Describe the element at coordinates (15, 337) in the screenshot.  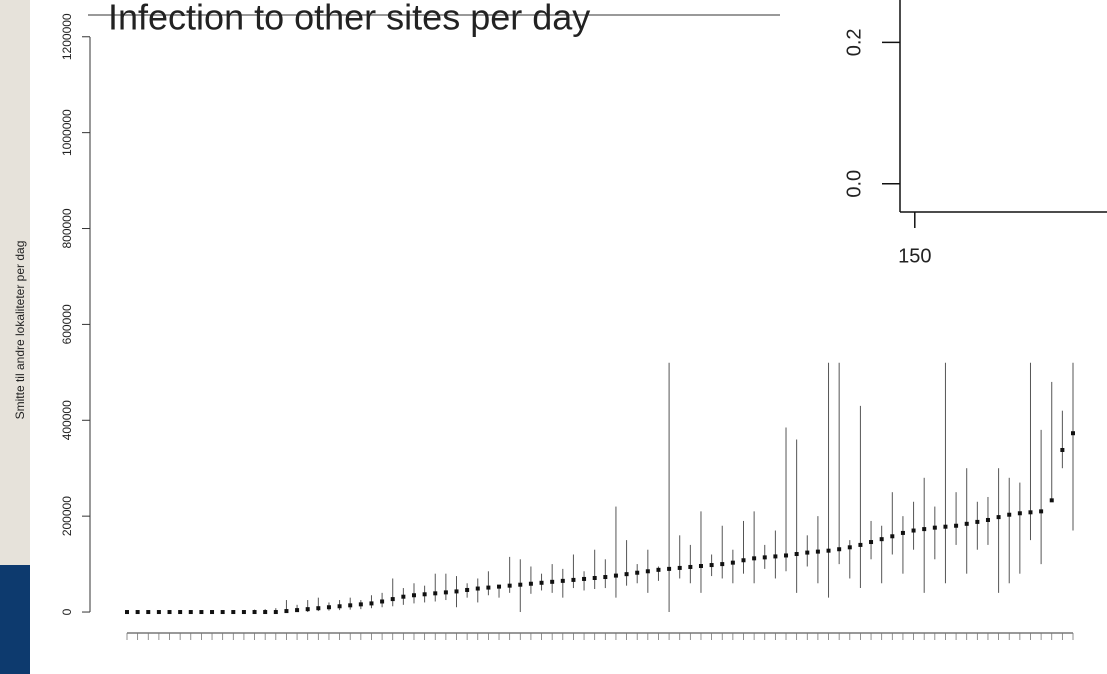
I see `background-strip` at that location.